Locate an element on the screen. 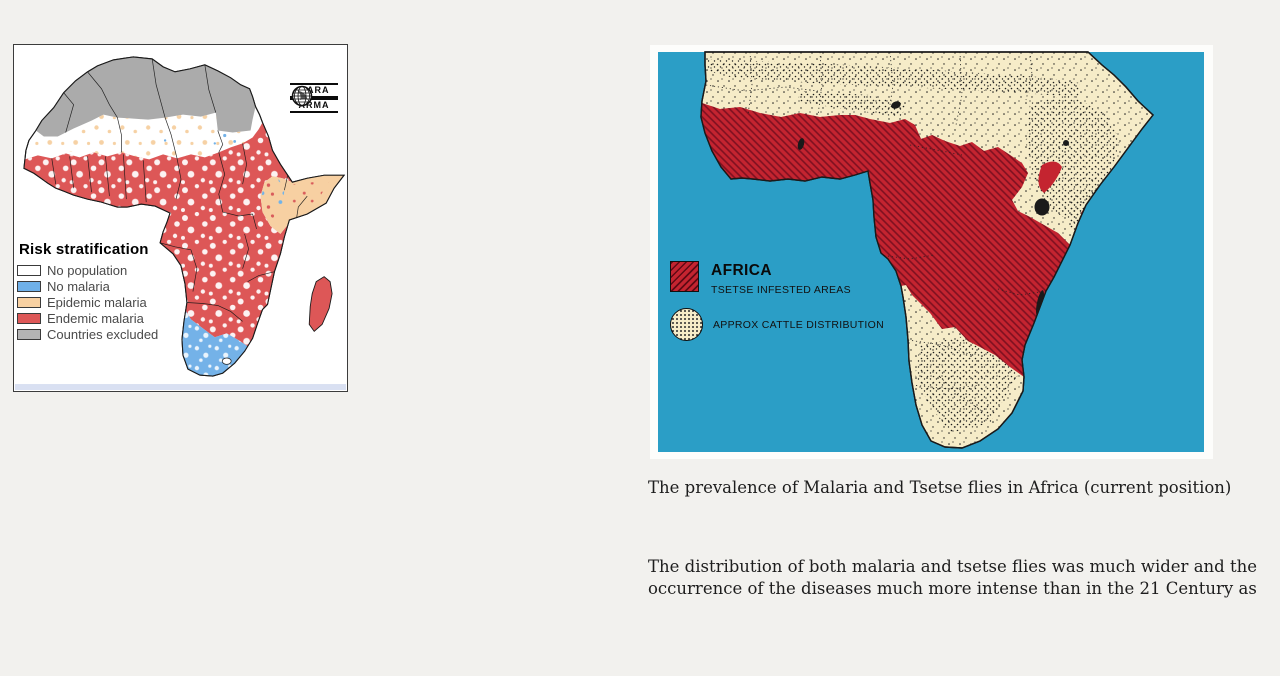 This screenshot has height=676, width=1280. malaria-map-svg is located at coordinates (180, 223).